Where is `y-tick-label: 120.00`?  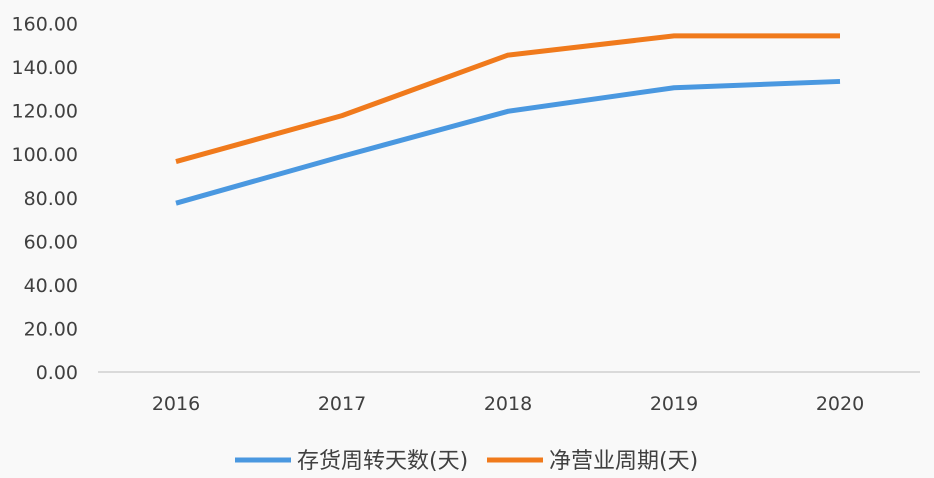
y-tick-label: 120.00 is located at coordinates (45, 112).